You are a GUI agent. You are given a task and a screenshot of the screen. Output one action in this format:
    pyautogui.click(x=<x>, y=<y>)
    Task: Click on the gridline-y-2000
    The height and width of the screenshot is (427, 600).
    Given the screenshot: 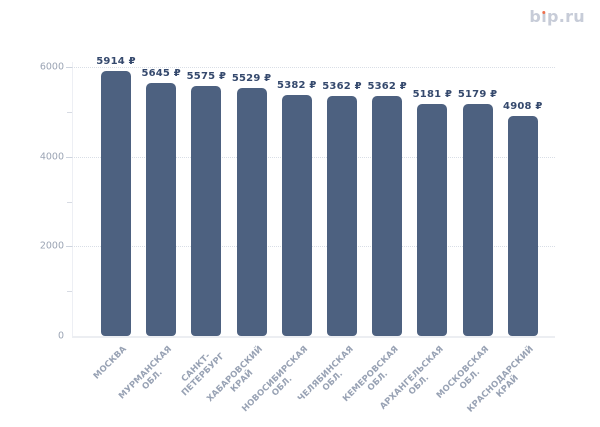 What is the action you would take?
    pyautogui.click(x=313, y=247)
    